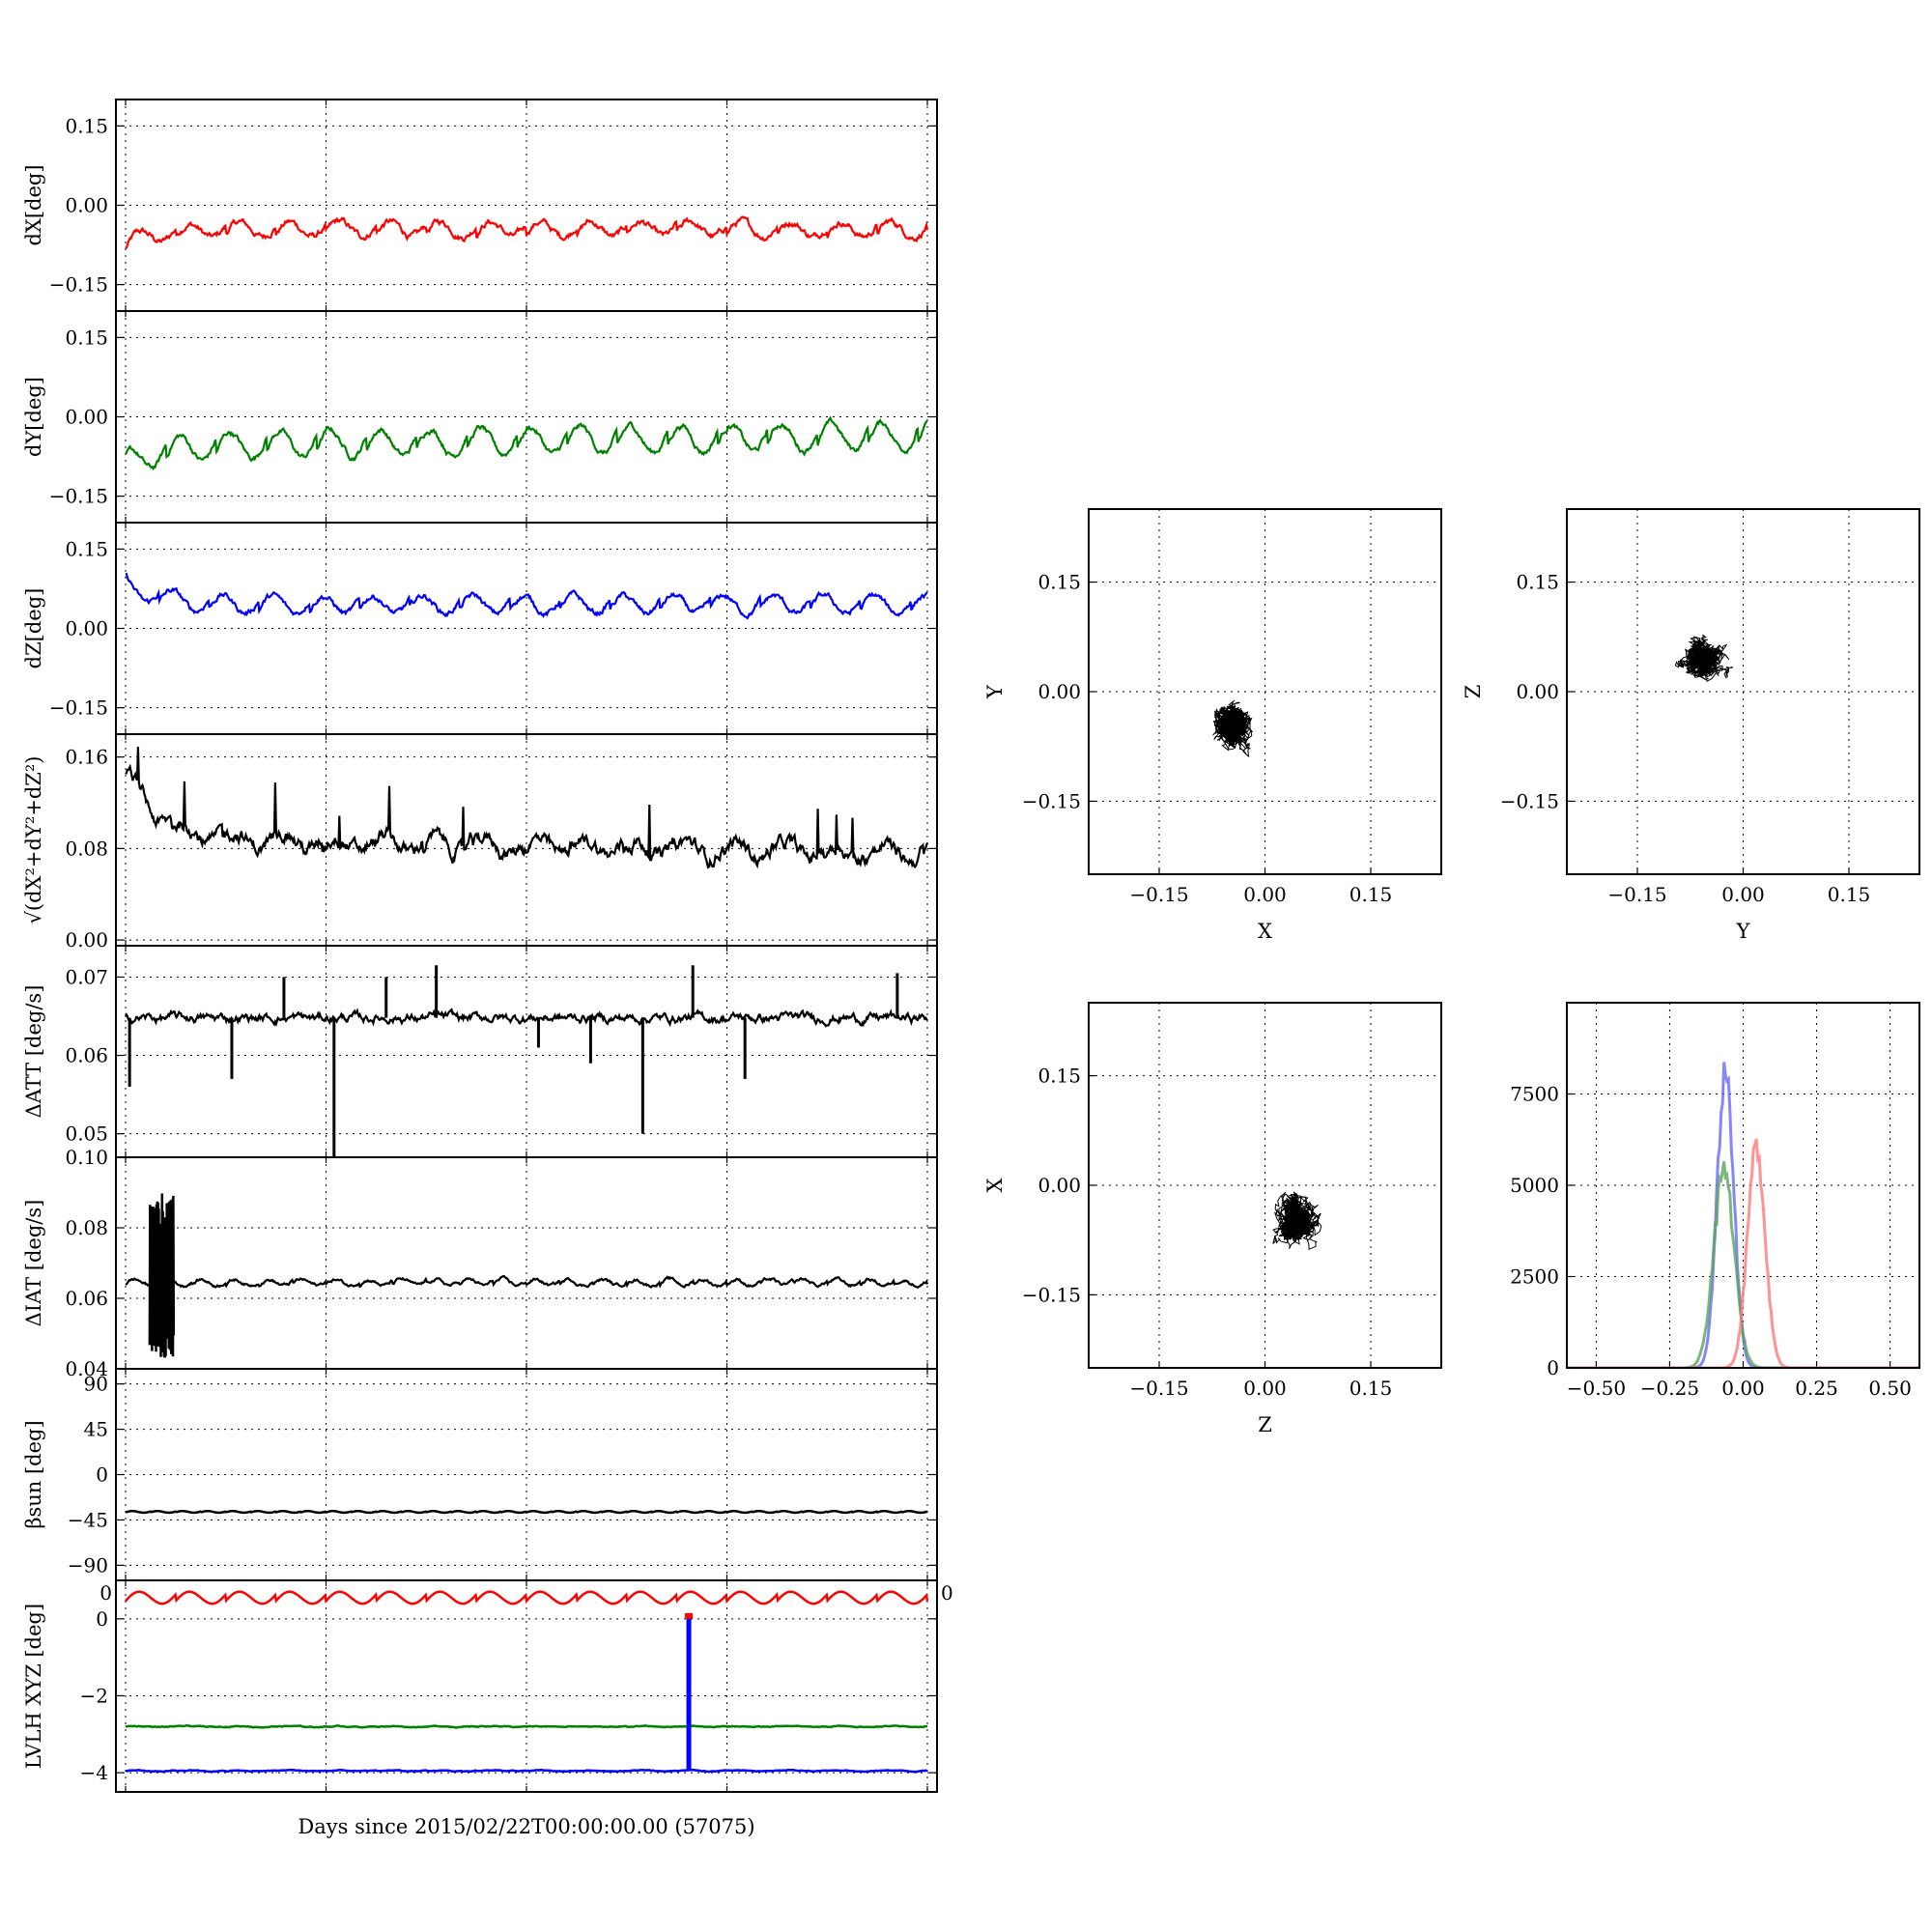  Describe the element at coordinates (1596, 1388) in the screenshot. I see `x-tick-label: −0.50` at that location.